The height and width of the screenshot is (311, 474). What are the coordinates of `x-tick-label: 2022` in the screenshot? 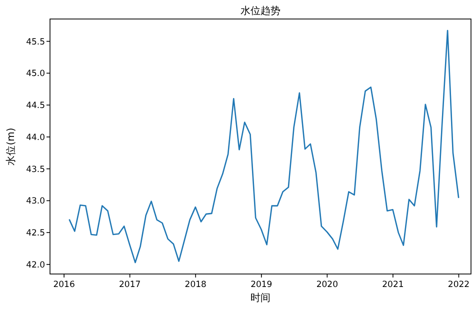 It's located at (459, 285).